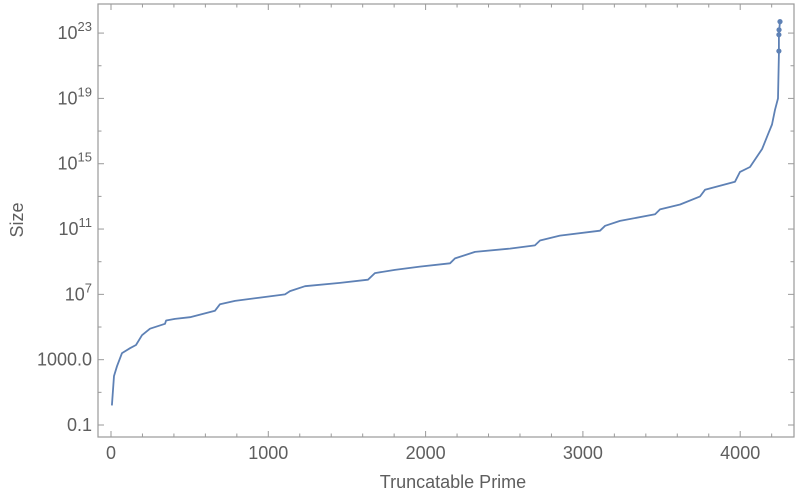 This screenshot has width=800, height=499. I want to click on x-tick-label: 1000, so click(268, 453).